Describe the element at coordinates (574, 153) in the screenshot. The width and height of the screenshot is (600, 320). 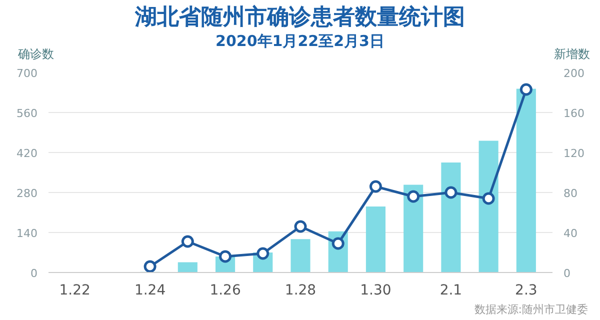
I see `y2-tick-label: 120` at that location.